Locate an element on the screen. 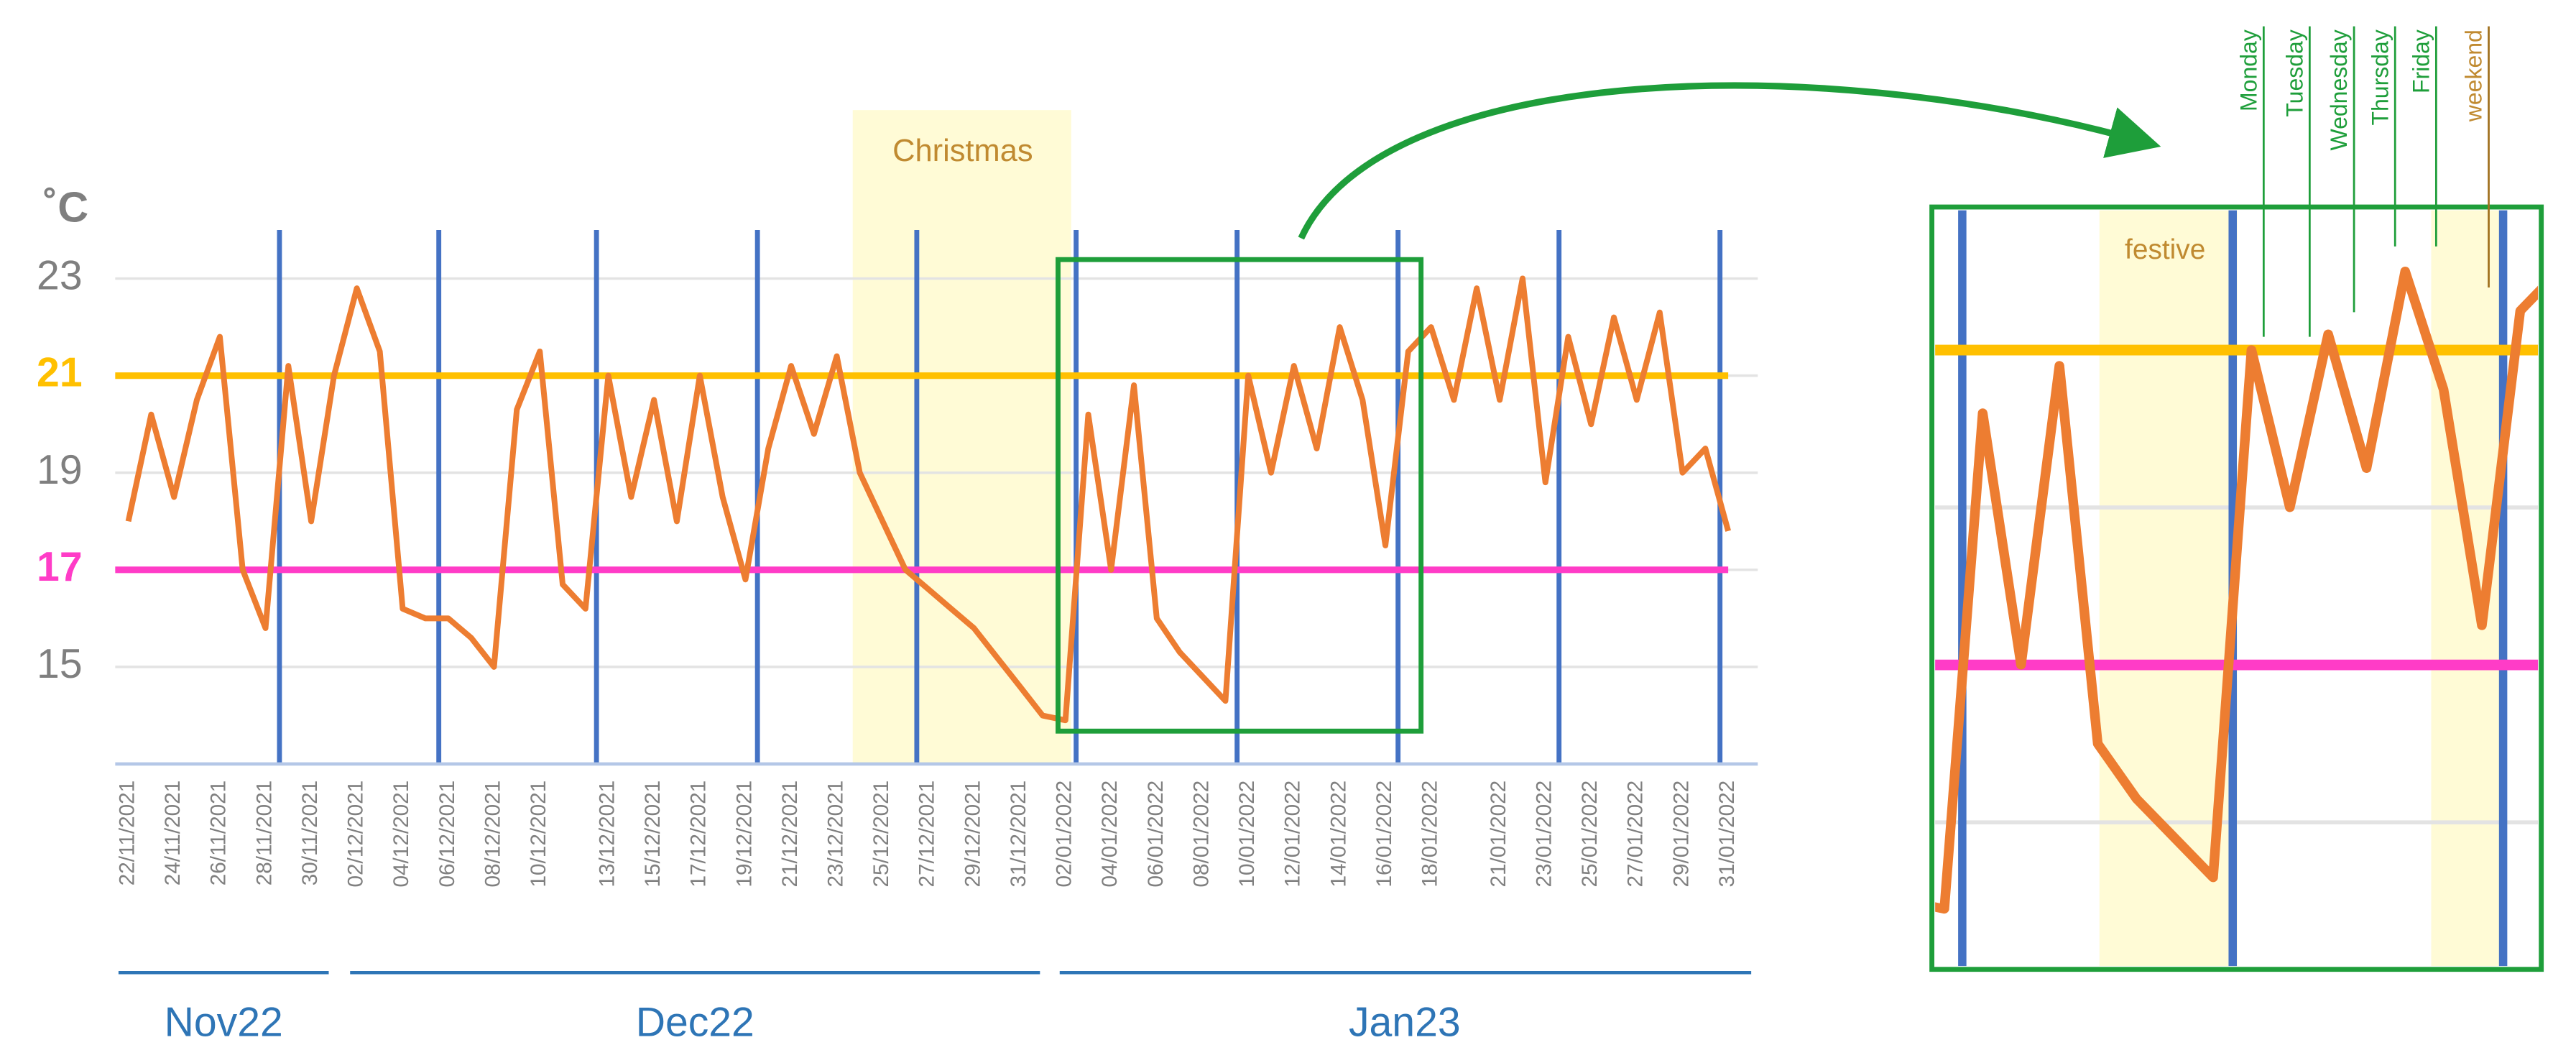 This screenshot has width=2576, height=1063. festive-label: festive is located at coordinates (2165, 249).